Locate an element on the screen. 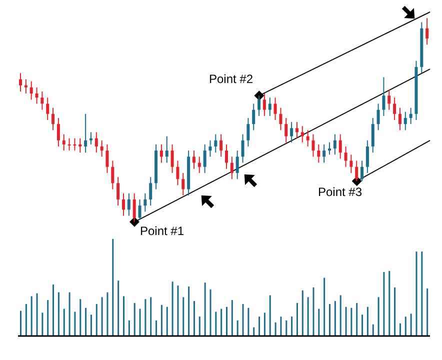 The image size is (442, 360). annotation: Point #3 is located at coordinates (340, 192).